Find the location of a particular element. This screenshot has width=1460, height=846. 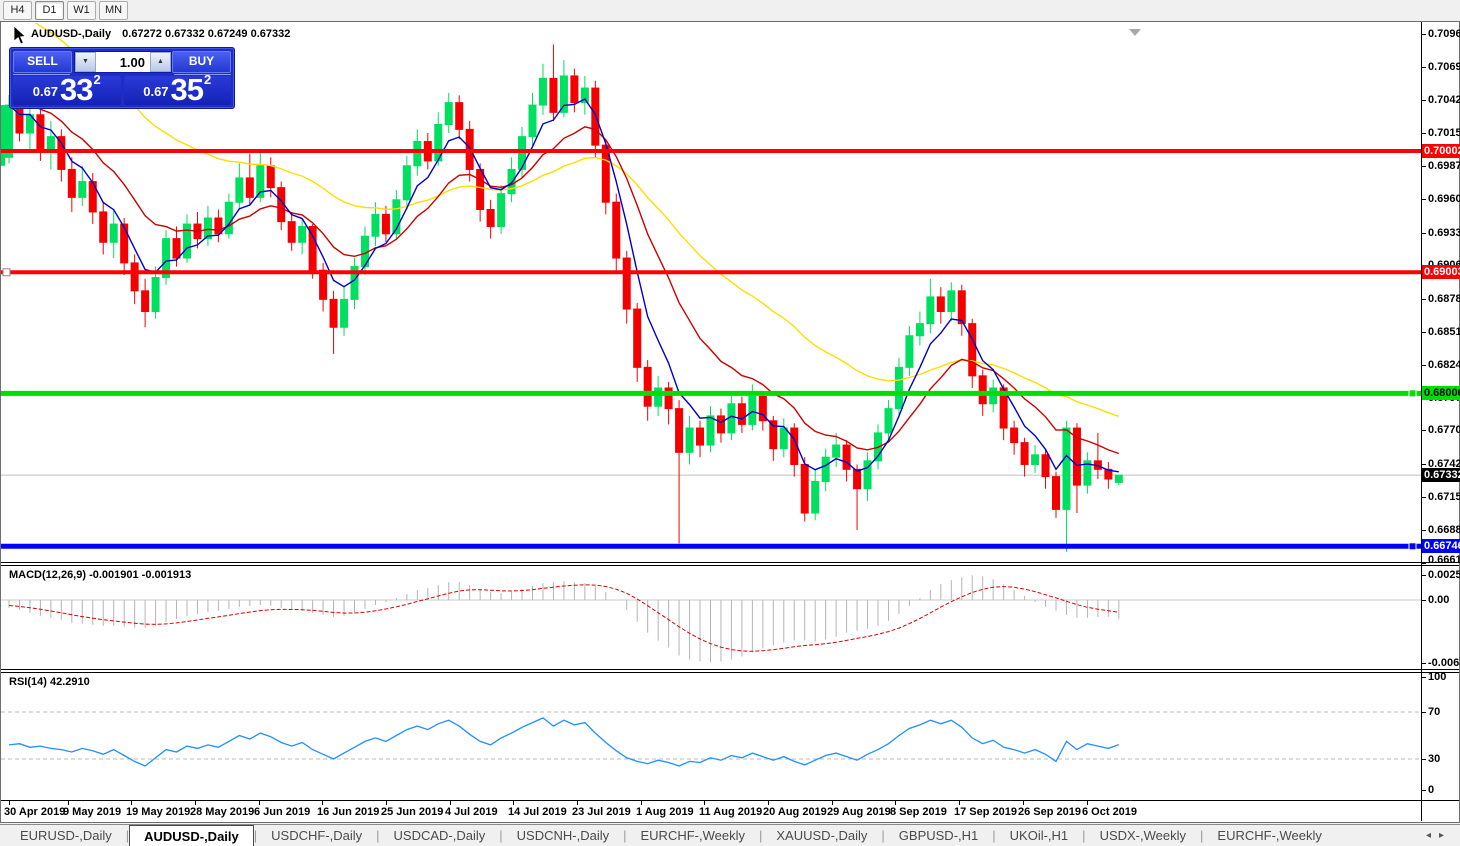

chart-tab-gbpusd-h1: GBPUSD-,H1 is located at coordinates (938, 835).